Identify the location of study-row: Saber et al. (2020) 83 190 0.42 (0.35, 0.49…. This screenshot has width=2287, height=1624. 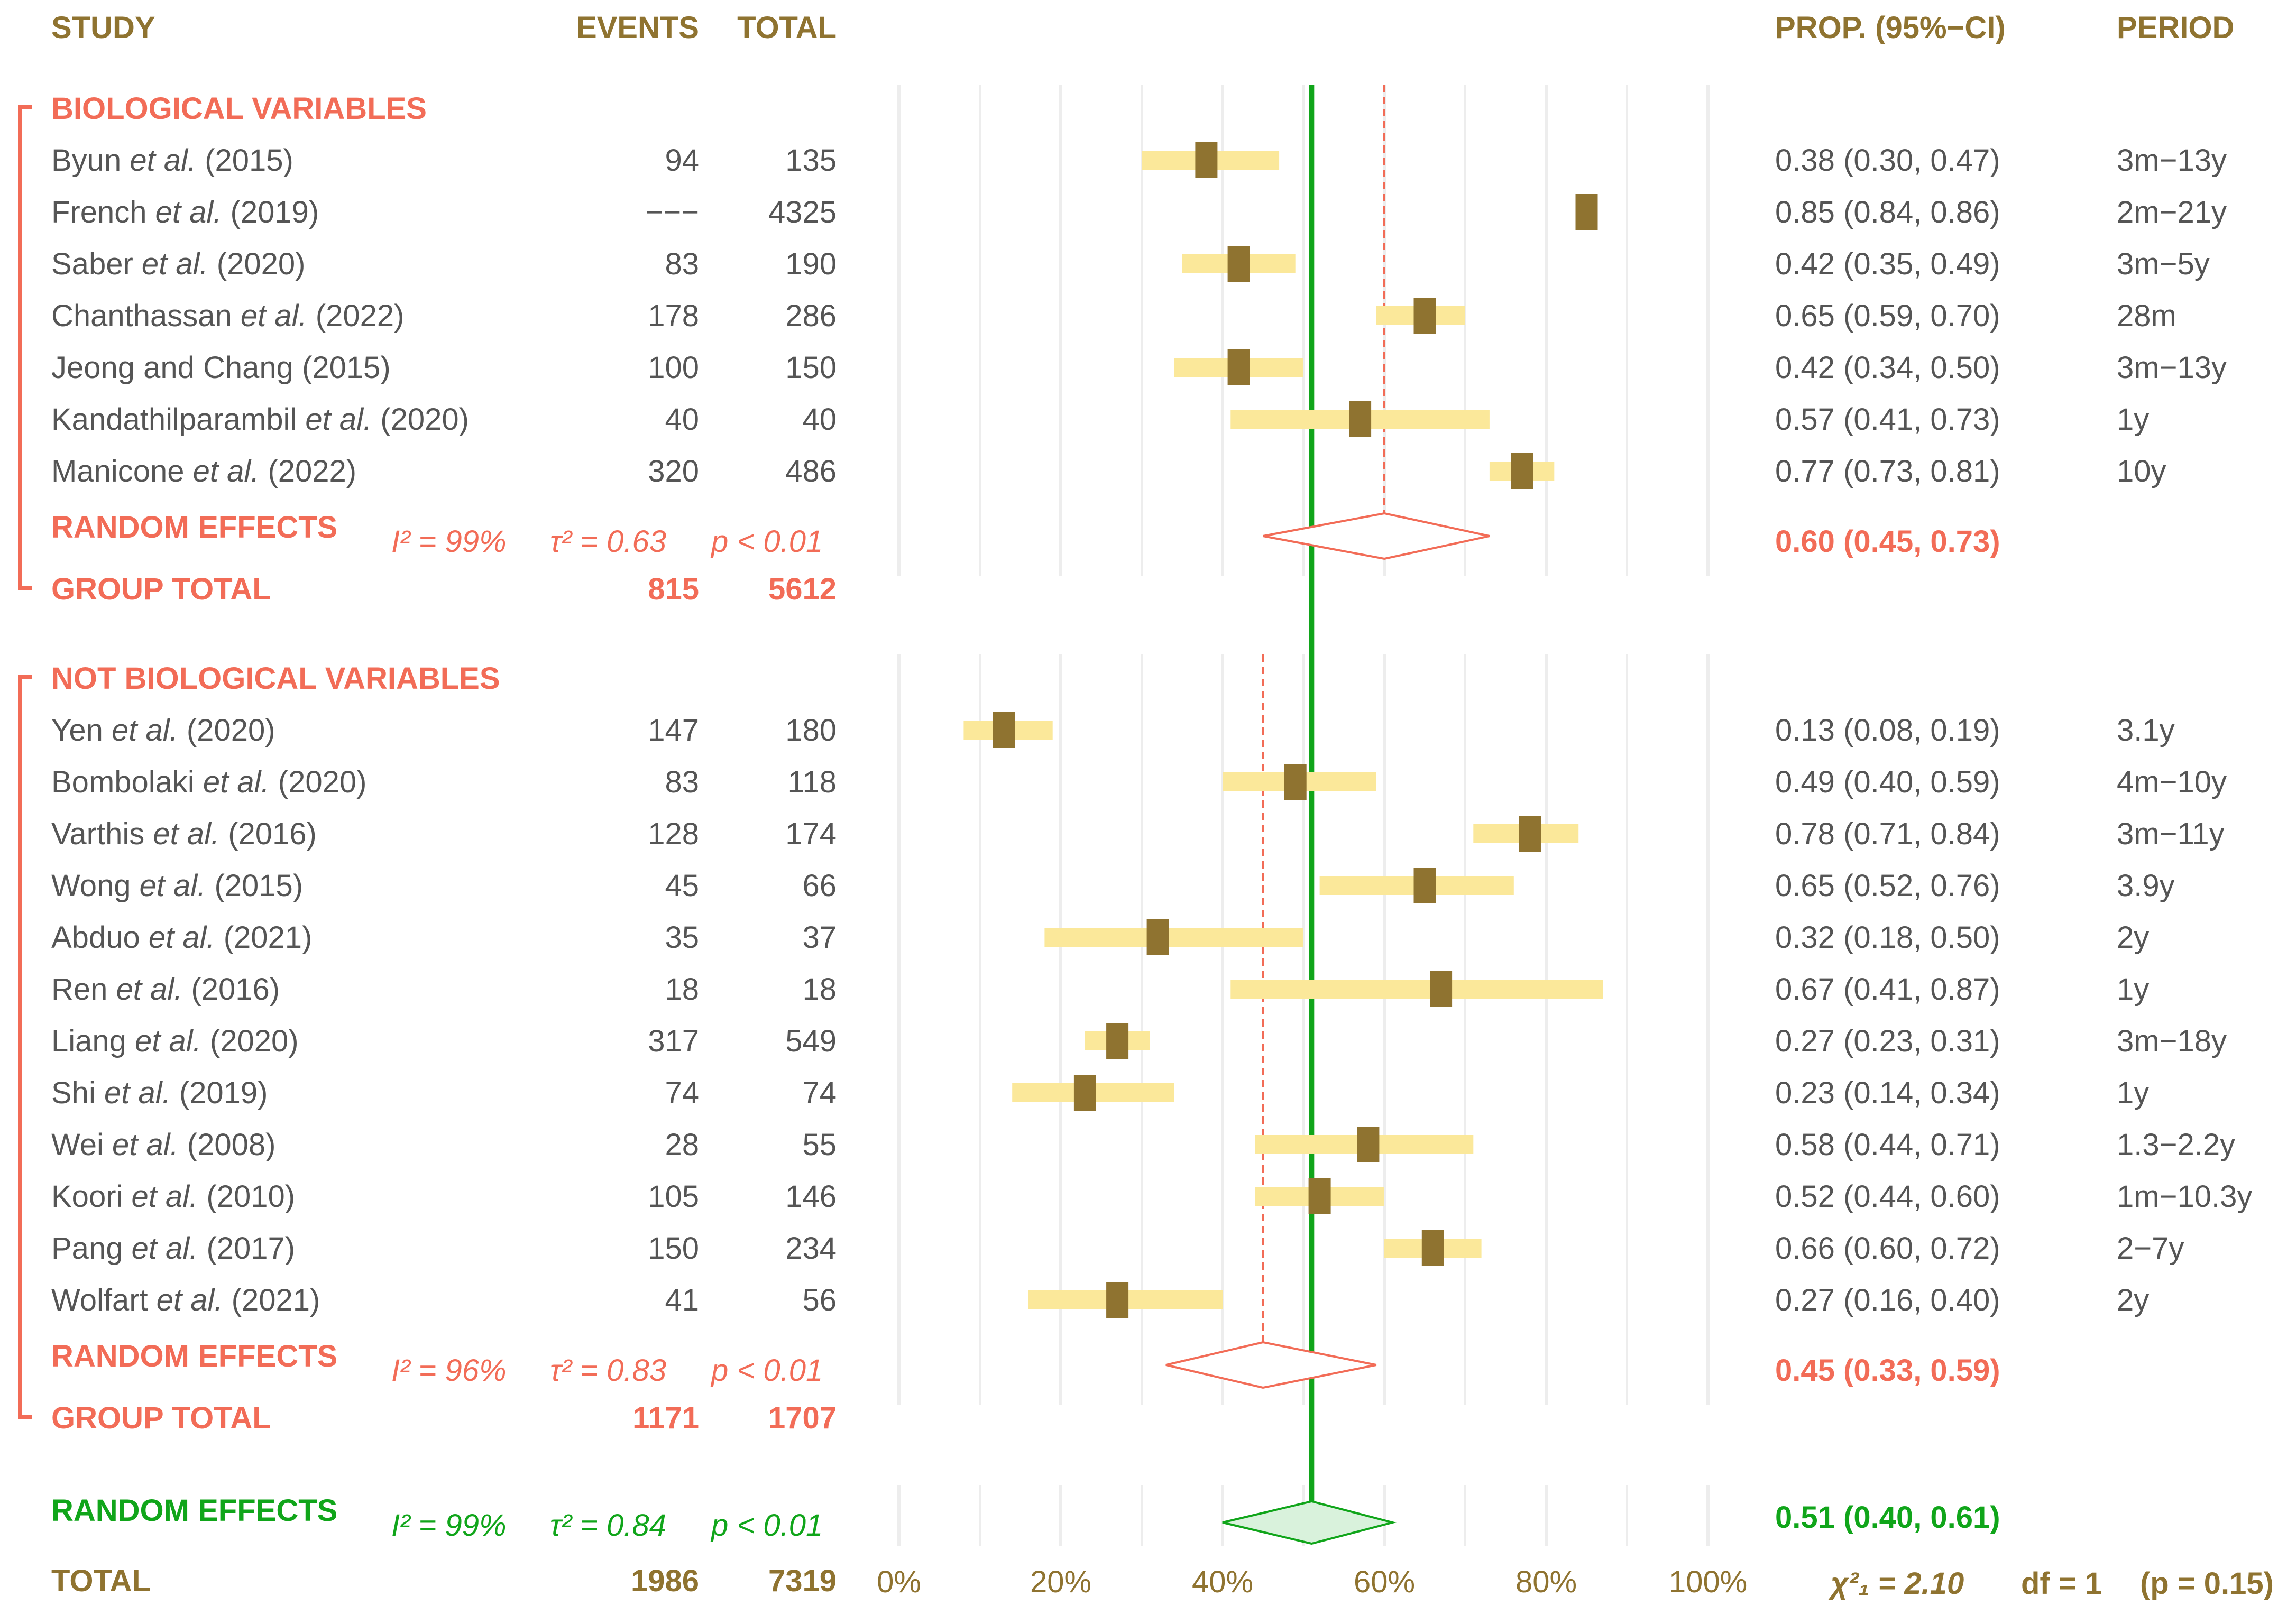
(1130, 264).